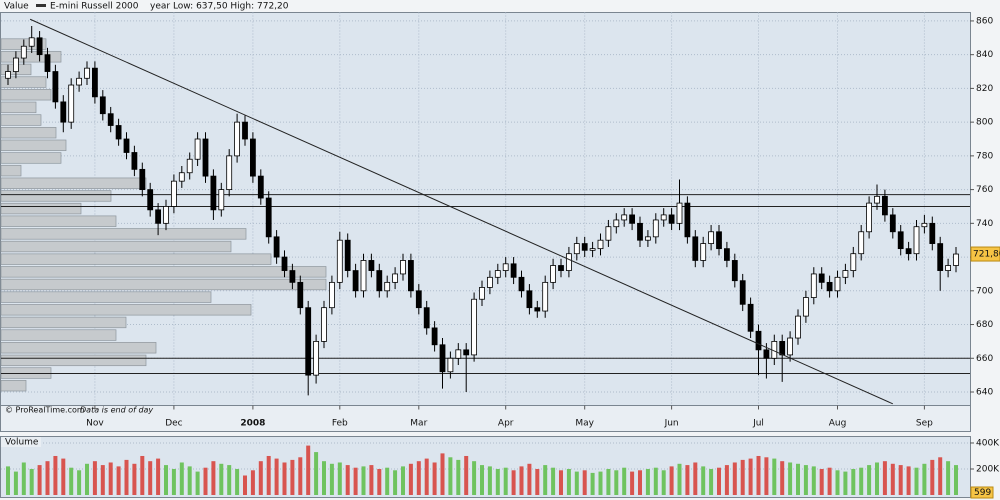  I want to click on x-tick-label: Apr, so click(506, 424).